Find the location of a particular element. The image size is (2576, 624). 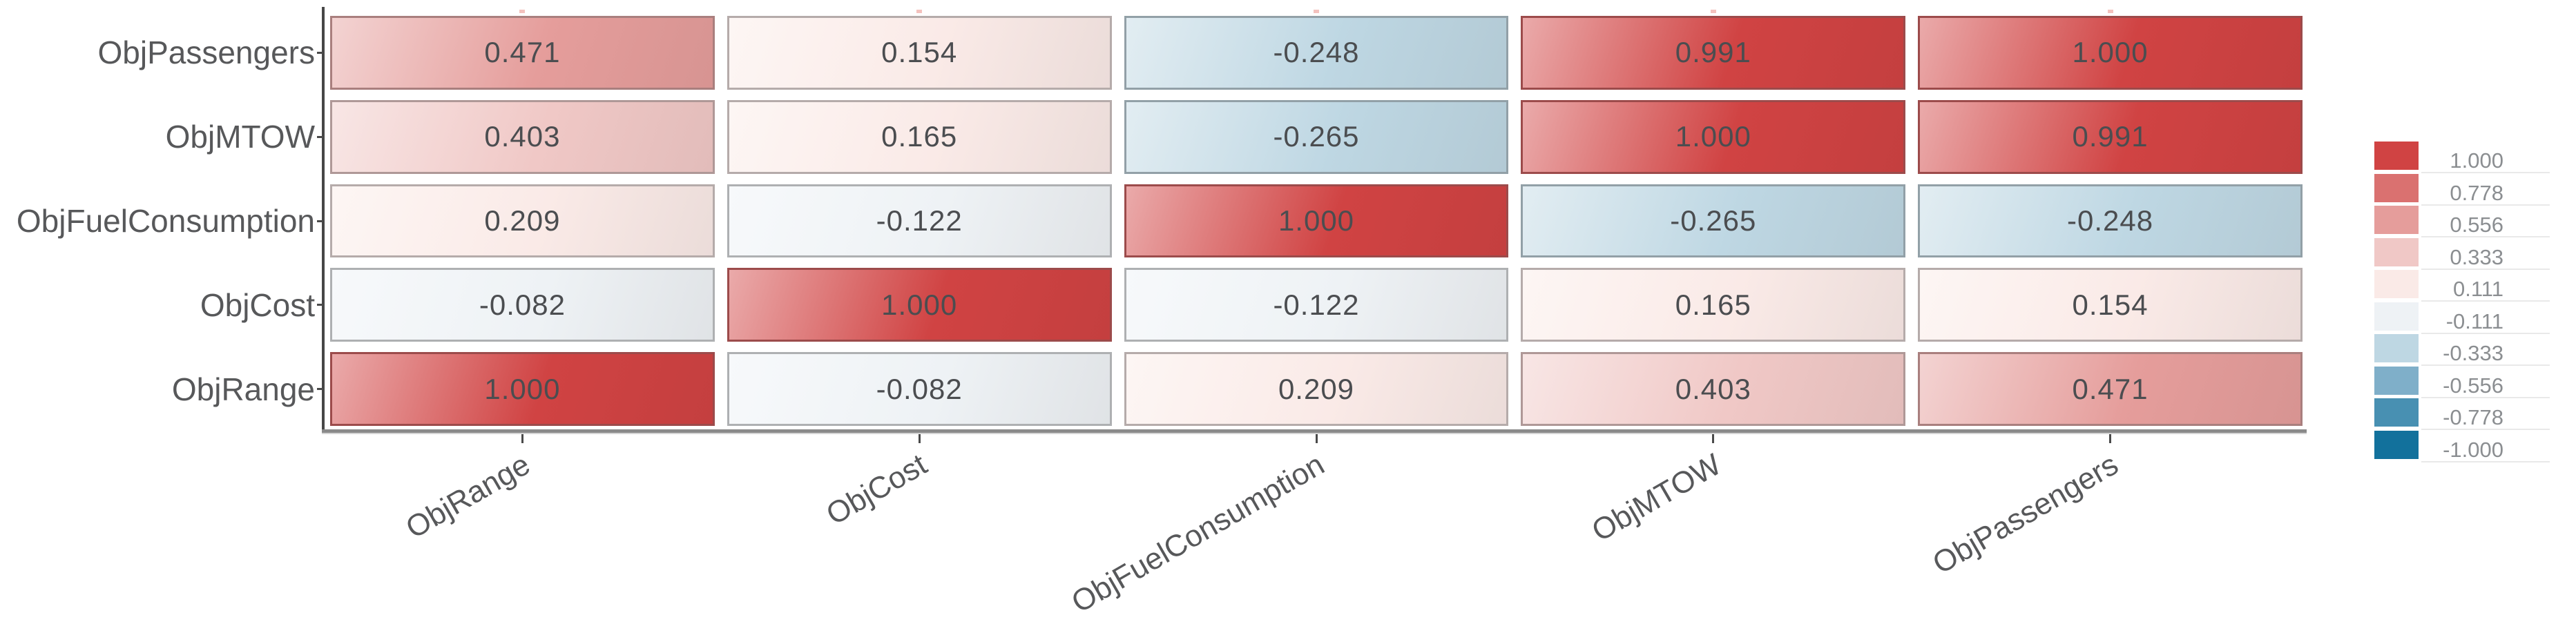

y-axis-label: ObjCost is located at coordinates (257, 304).